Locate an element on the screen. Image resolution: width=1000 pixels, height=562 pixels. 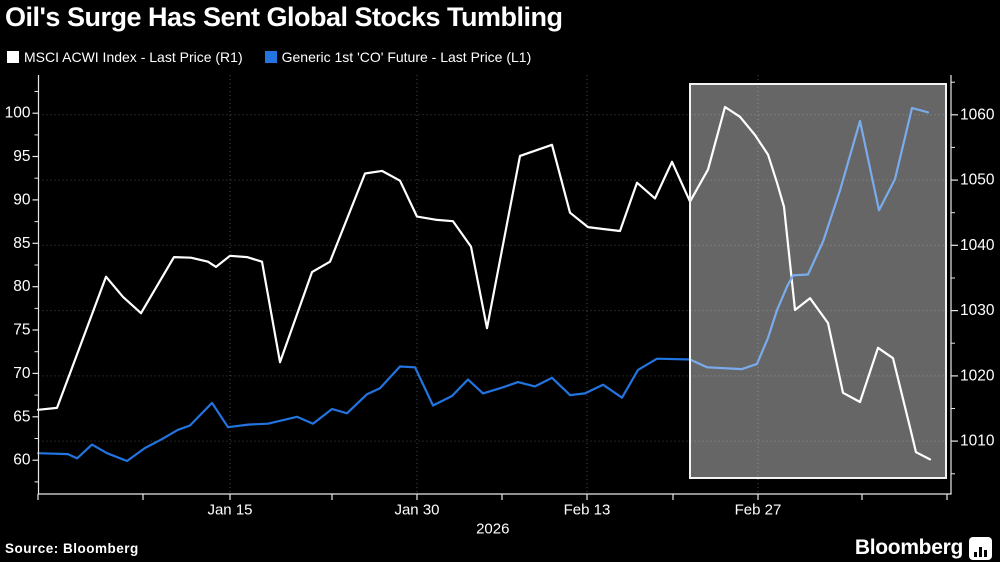
right-axis-tick-label: 1010 is located at coordinates (977, 441).